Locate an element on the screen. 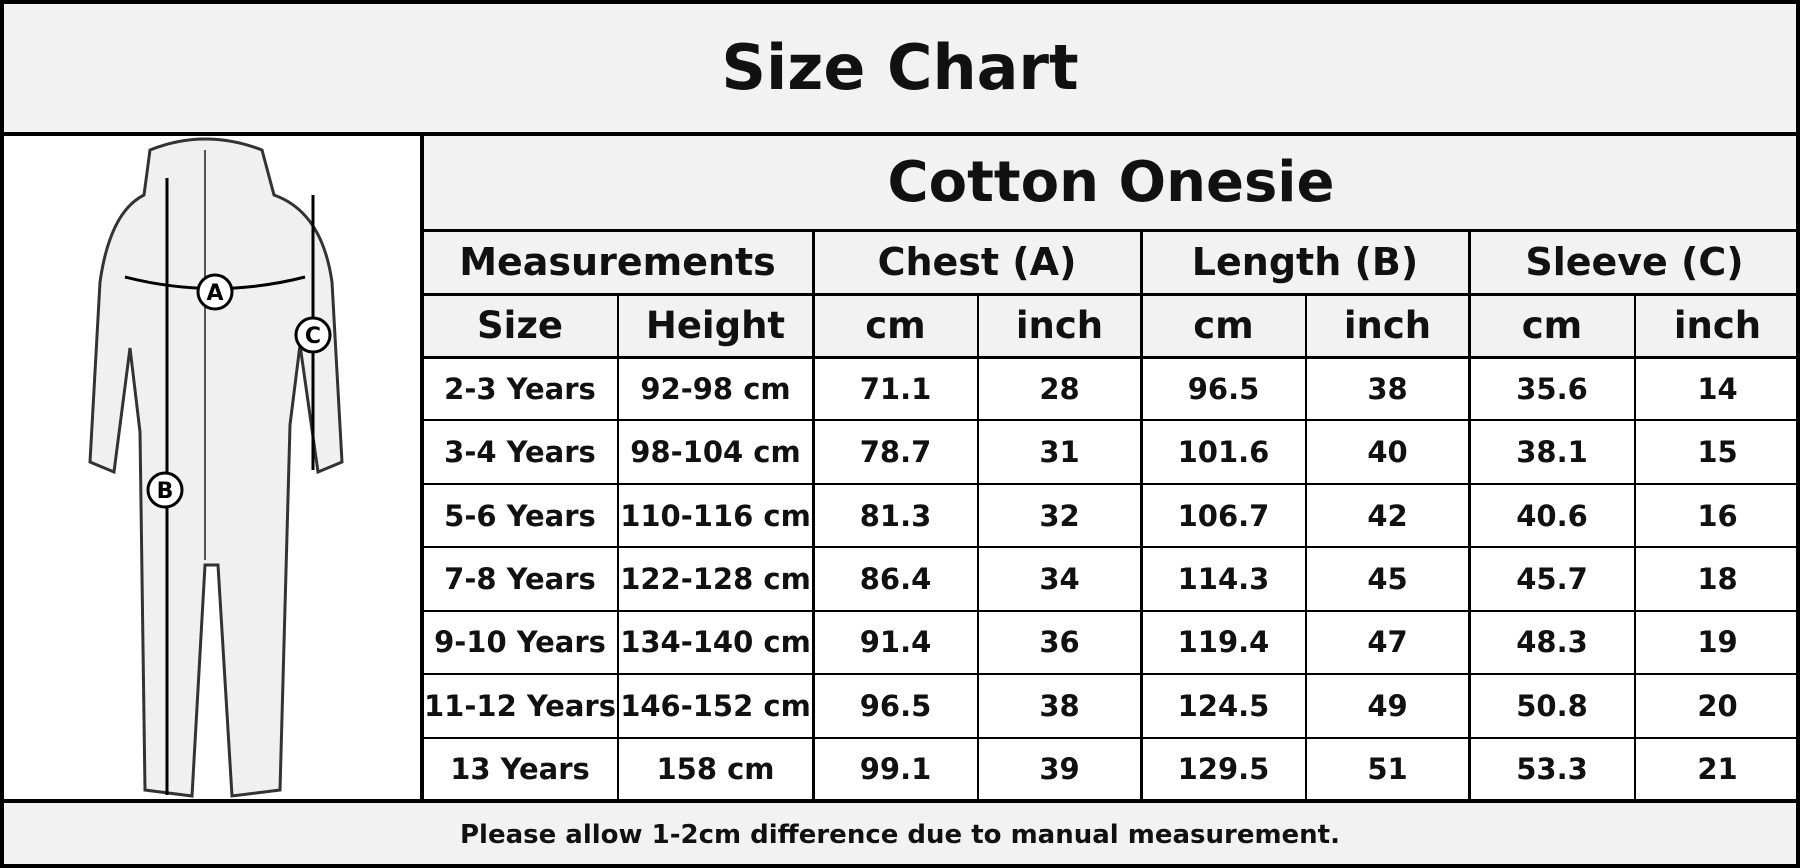 The height and width of the screenshot is (868, 1800). sub-header: Size is located at coordinates (520, 325).